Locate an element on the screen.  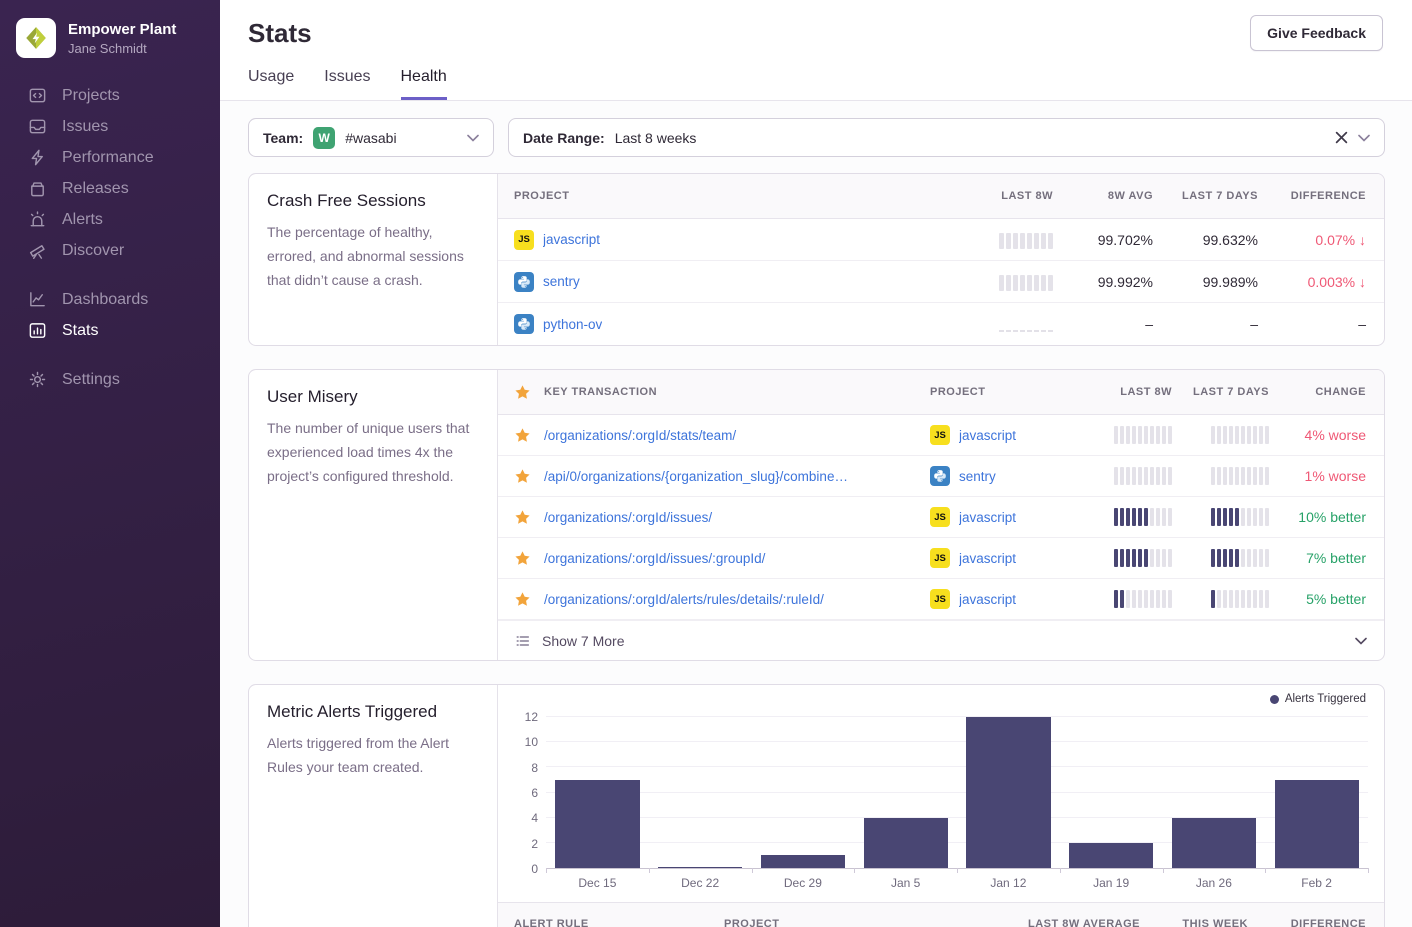
project-link: python-ov is located at coordinates (573, 324).